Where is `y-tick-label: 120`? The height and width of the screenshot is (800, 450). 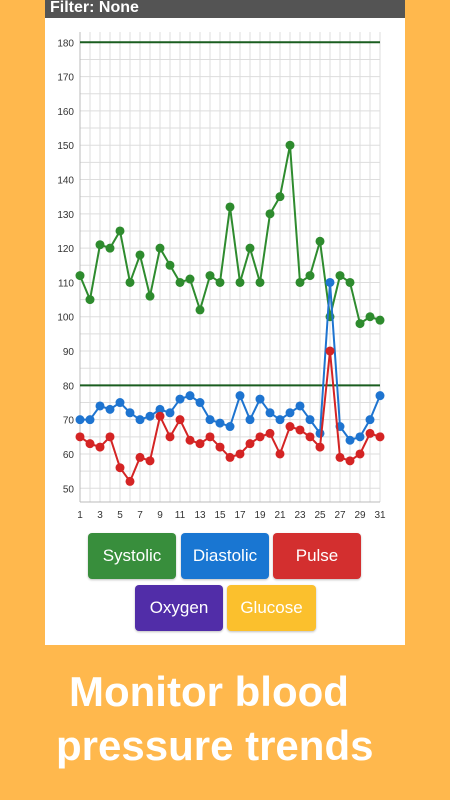 y-tick-label: 120 is located at coordinates (65, 249).